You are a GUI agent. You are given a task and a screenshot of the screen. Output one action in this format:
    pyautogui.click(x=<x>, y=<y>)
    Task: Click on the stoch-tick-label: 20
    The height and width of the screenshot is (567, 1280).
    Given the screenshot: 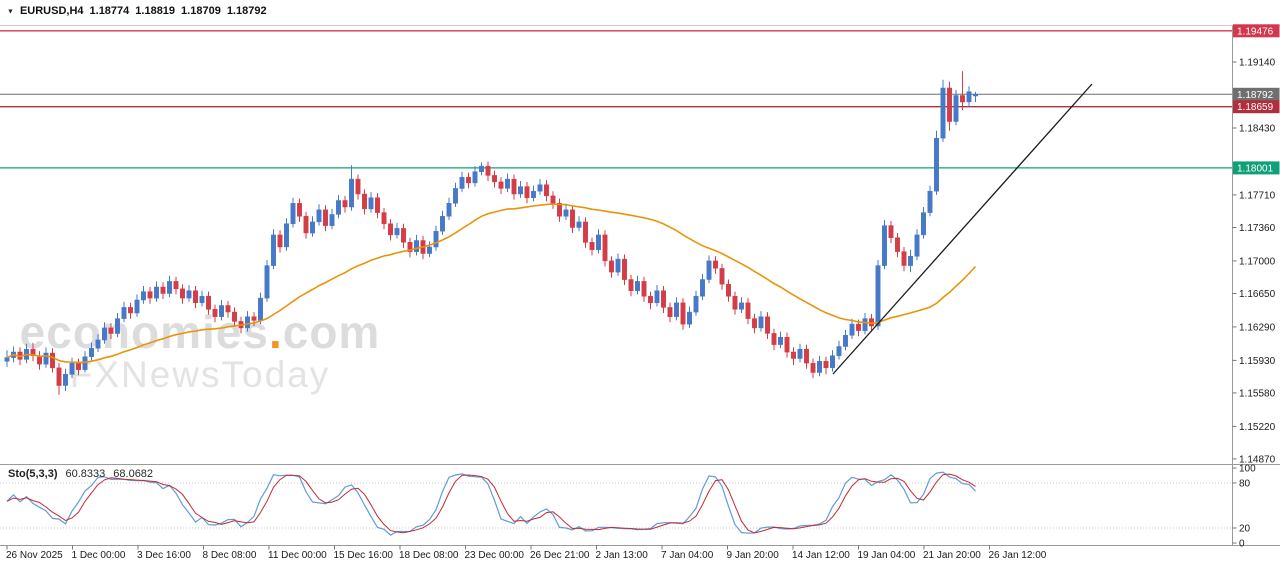 What is the action you would take?
    pyautogui.click(x=1245, y=529)
    